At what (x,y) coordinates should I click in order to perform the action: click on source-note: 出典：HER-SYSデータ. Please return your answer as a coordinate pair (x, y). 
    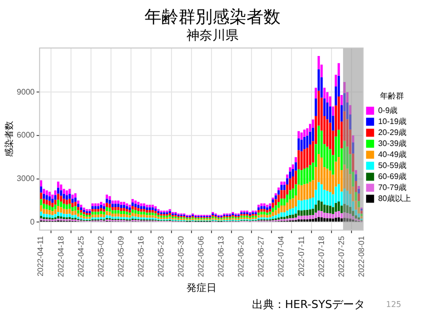
    Looking at the image, I should click on (309, 304).